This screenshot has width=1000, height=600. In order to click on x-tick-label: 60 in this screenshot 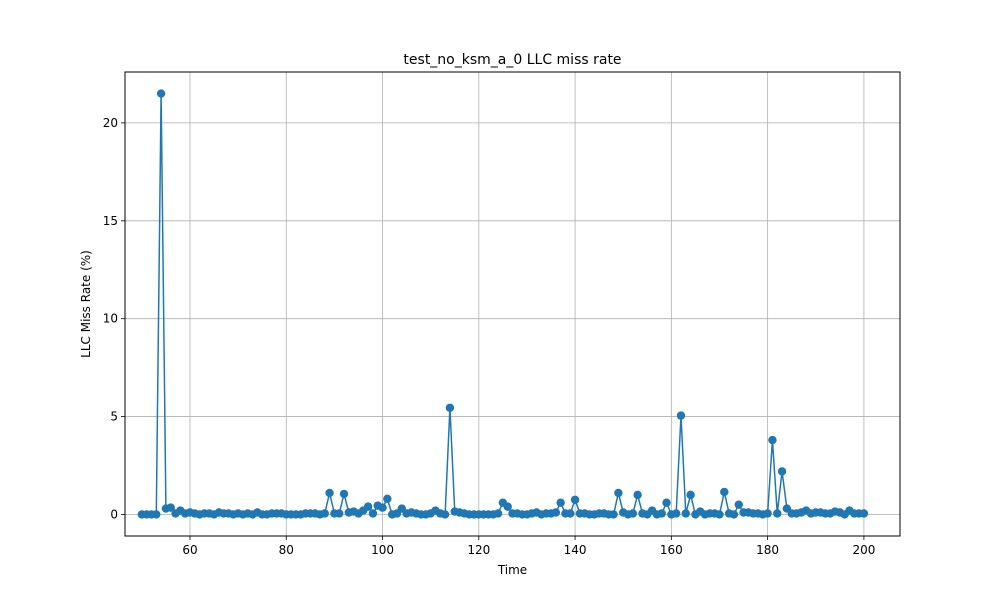, I will do `click(189, 550)`.